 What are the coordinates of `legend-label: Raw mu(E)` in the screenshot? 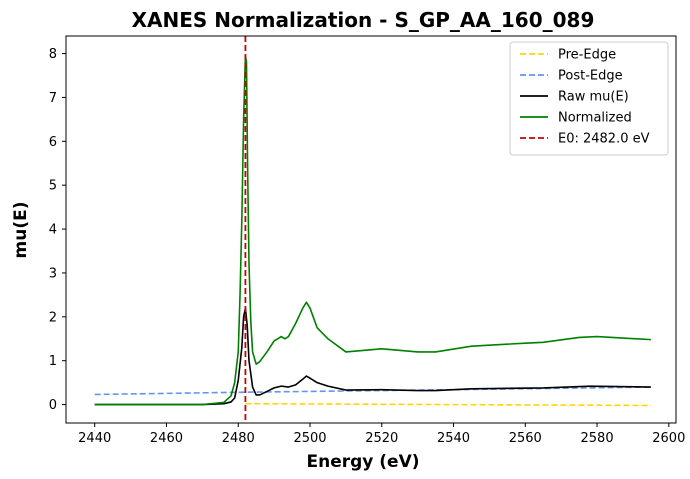 It's located at (593, 97).